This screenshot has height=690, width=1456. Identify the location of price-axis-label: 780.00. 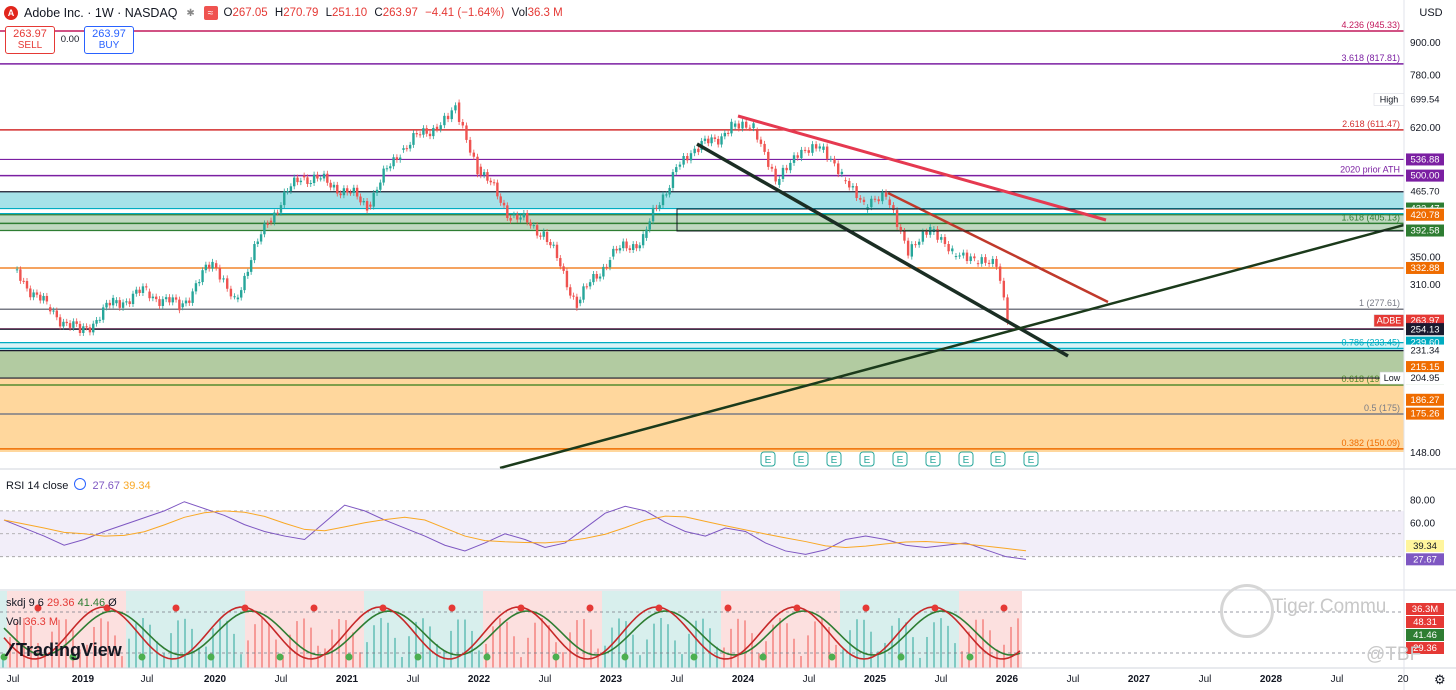
(1425, 76).